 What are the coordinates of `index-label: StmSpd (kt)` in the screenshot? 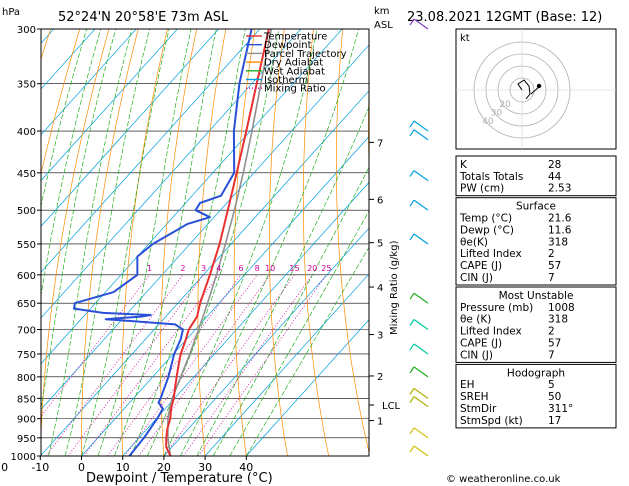 It's located at (491, 421).